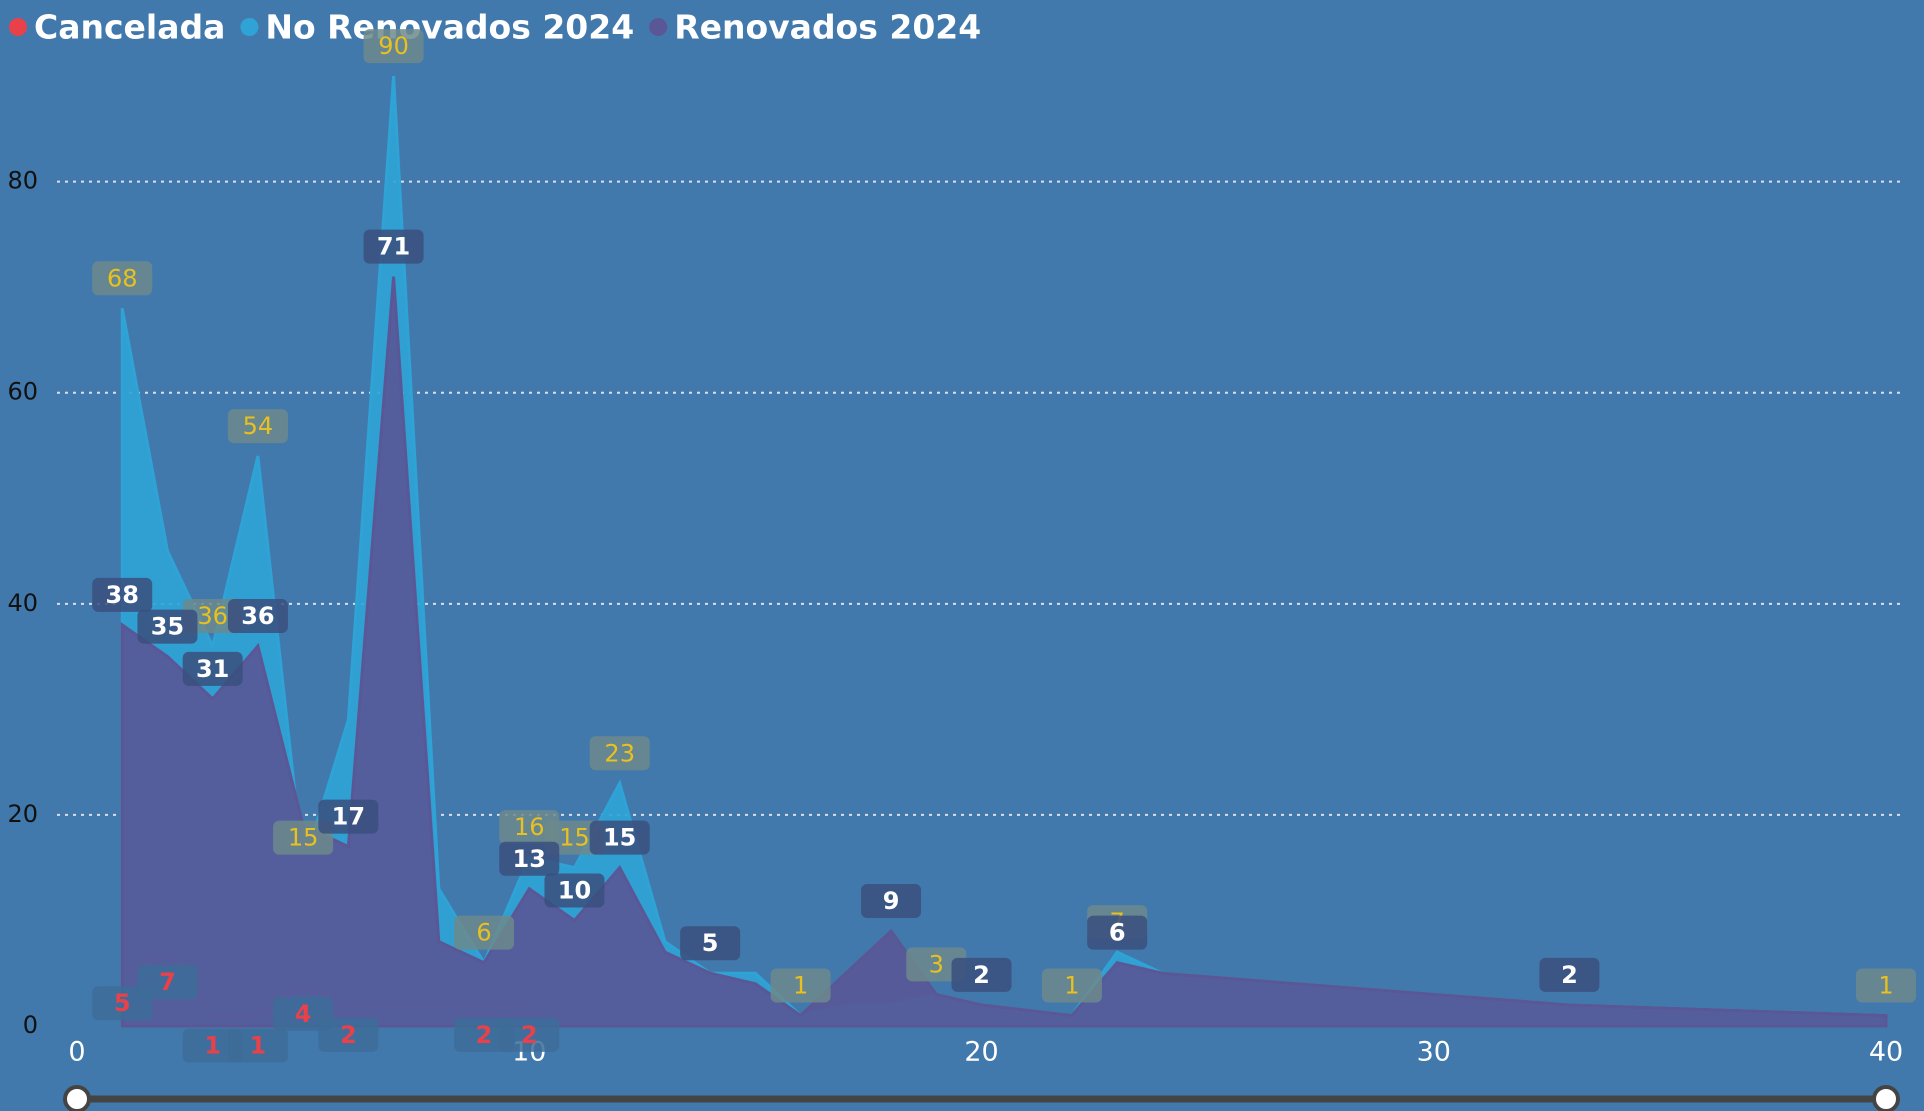 Image resolution: width=1924 pixels, height=1111 pixels. I want to click on data-label-text: 3, so click(936, 964).